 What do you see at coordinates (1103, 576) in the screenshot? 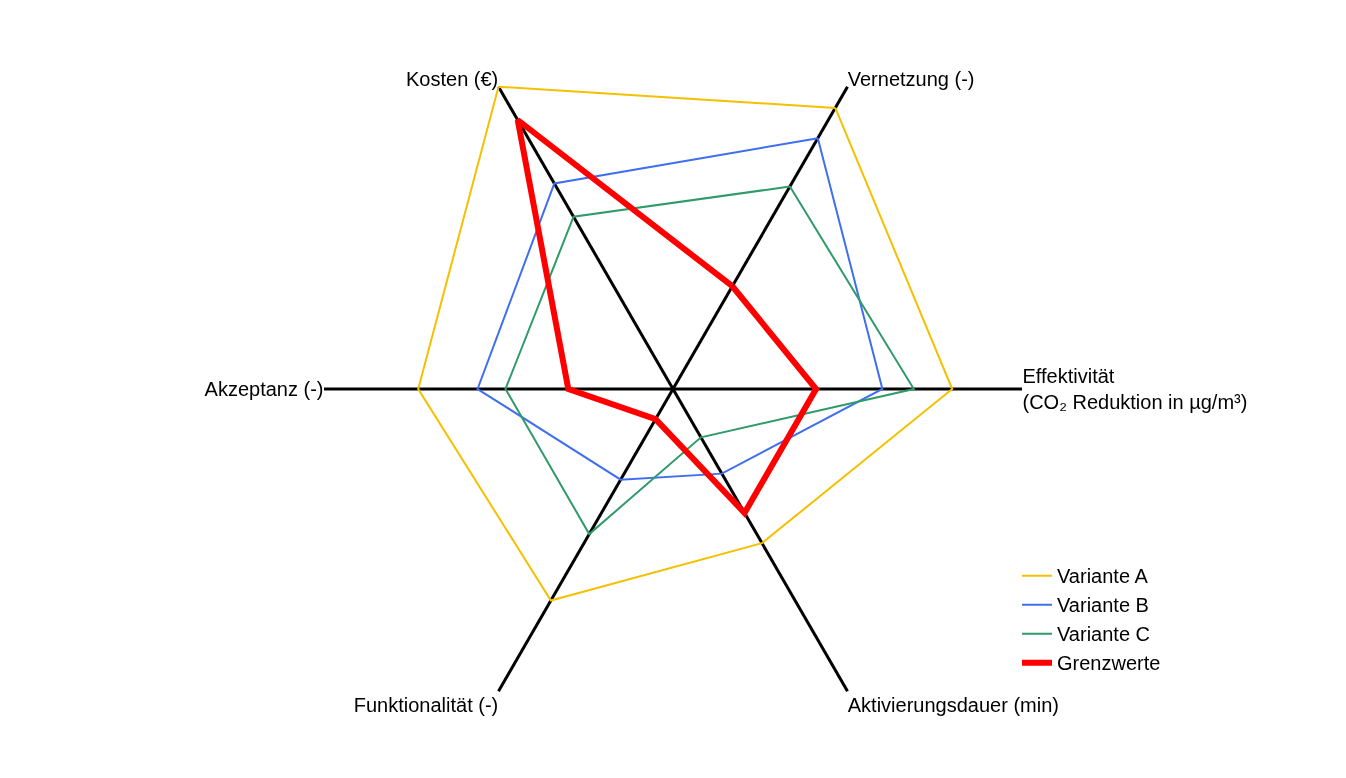
I see `legend-label: Variante A` at bounding box center [1103, 576].